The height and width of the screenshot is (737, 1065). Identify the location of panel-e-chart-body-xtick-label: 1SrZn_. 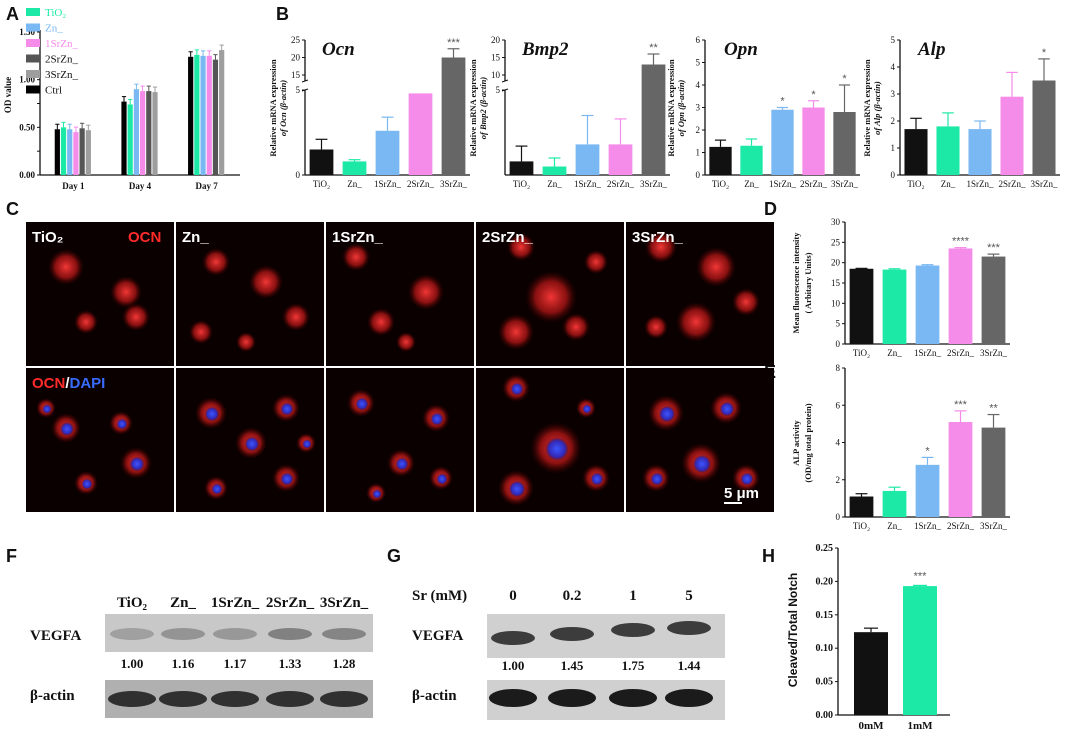
(928, 526).